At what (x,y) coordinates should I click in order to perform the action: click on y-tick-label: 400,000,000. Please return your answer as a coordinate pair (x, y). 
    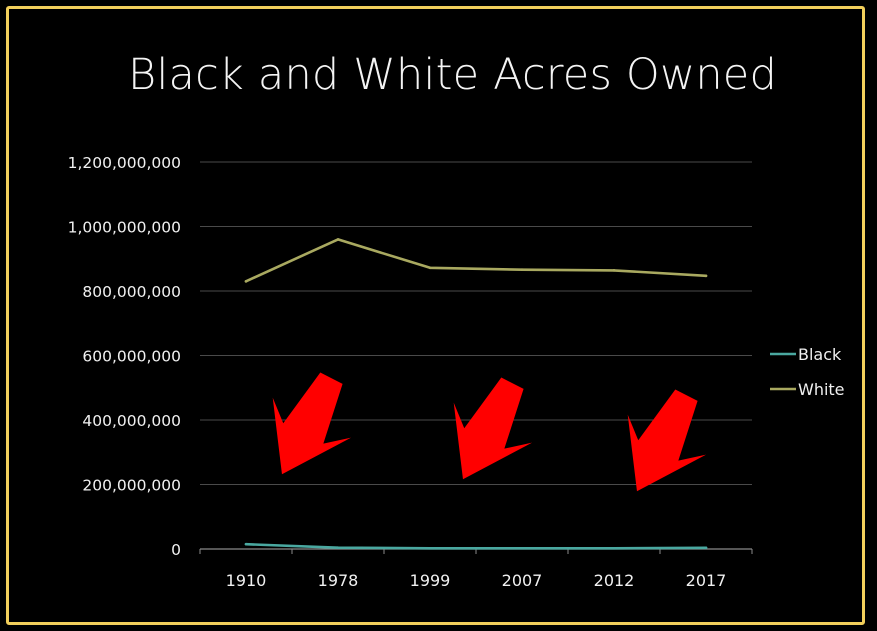
    Looking at the image, I should click on (131, 421).